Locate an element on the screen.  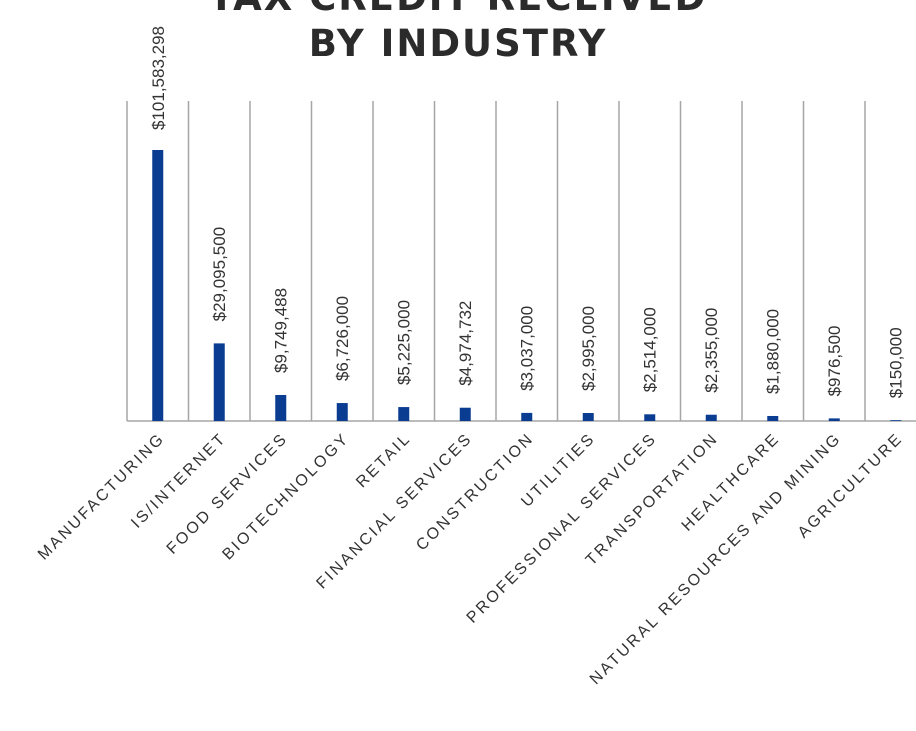
chart-title-line-2: BY INDUSTRY is located at coordinates (458, 43).